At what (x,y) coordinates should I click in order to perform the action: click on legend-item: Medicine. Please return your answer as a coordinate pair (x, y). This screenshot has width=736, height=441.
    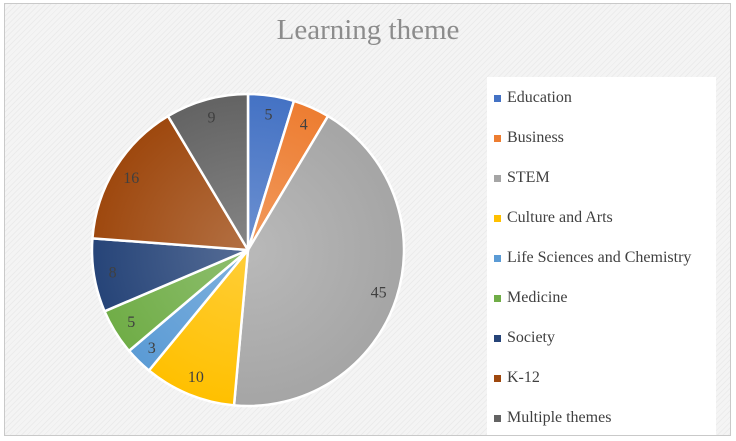
    Looking at the image, I should click on (530, 298).